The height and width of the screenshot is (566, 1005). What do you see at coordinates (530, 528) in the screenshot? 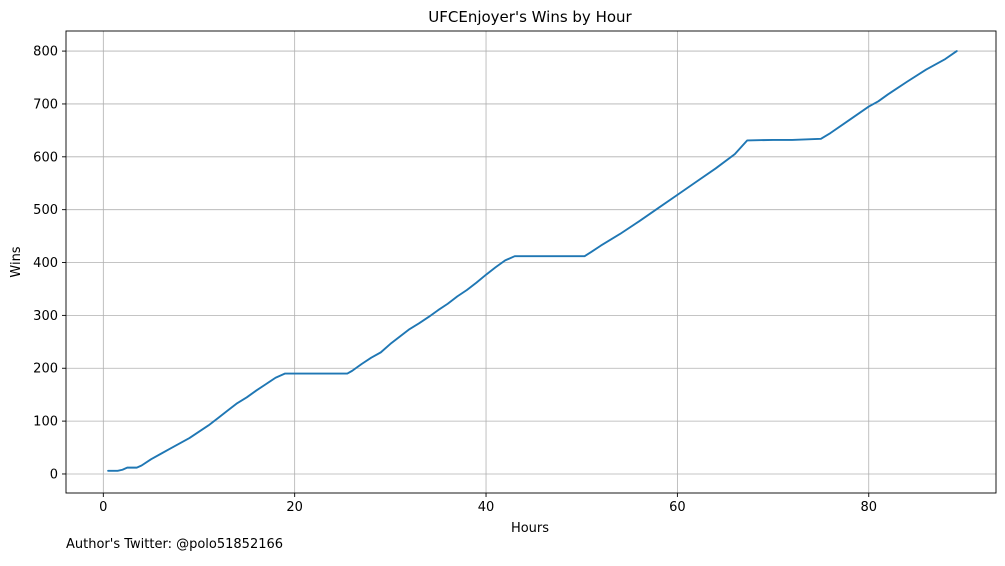
I see `x-axis-label: Hours` at bounding box center [530, 528].